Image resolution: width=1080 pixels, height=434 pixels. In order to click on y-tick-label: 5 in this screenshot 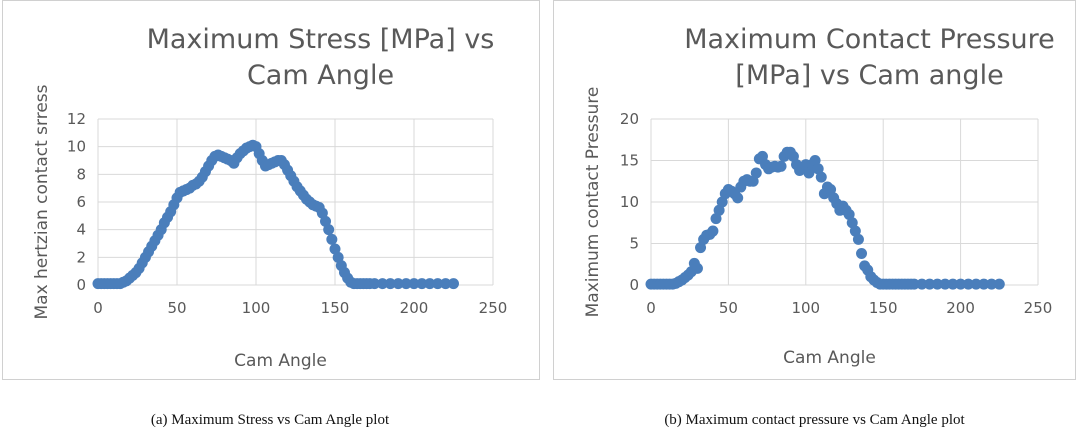, I will do `click(634, 244)`.